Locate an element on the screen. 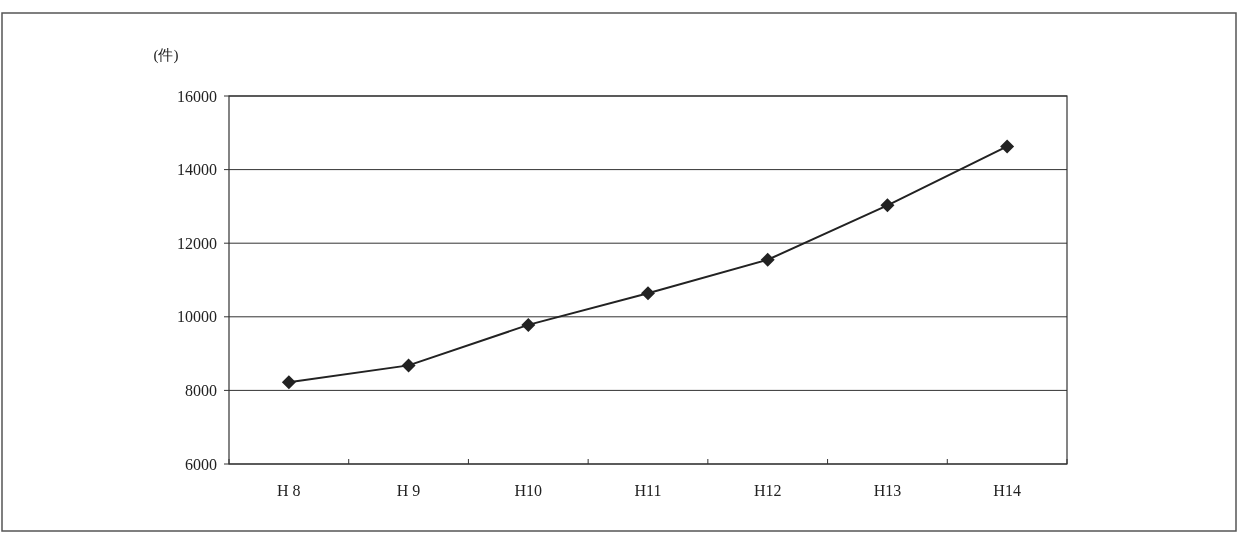  y-tick-label: 10000 is located at coordinates (197, 317).